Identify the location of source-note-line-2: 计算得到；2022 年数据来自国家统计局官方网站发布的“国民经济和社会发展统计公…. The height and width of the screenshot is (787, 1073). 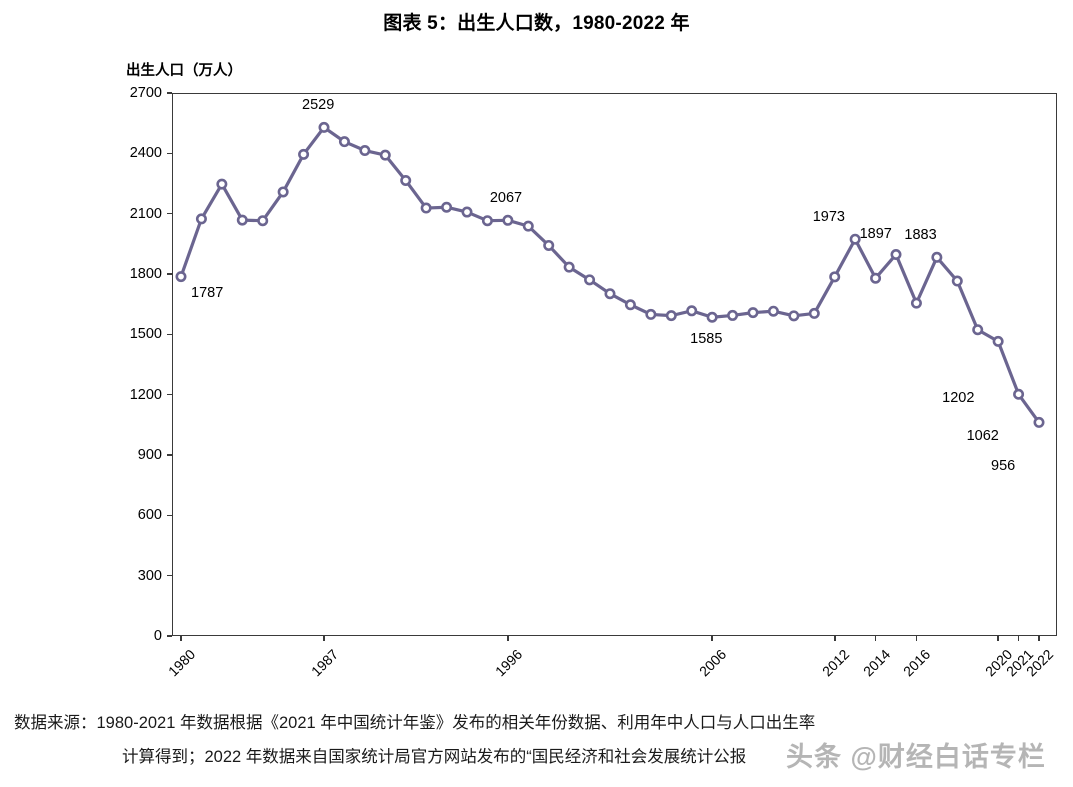
(434, 757).